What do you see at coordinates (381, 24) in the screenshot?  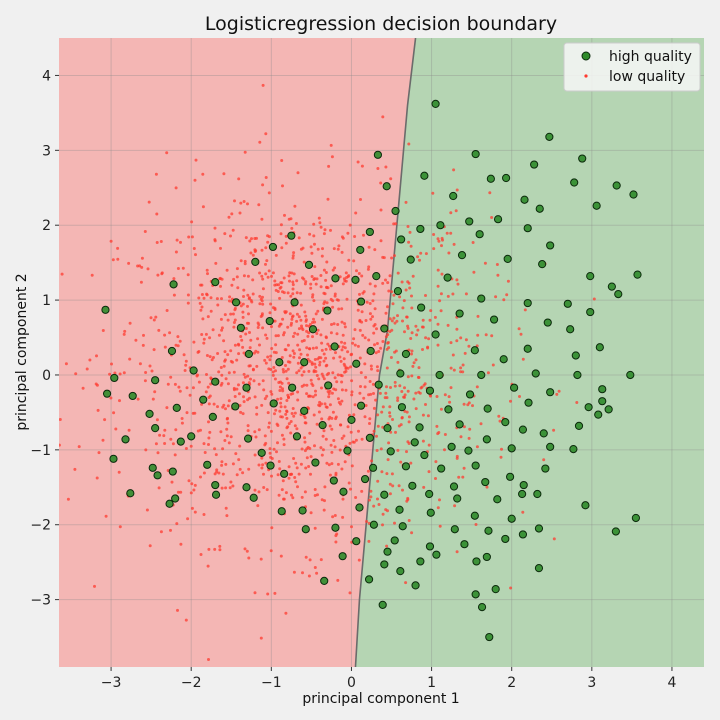 I see `chart-title: Logisticregression decision boundary` at bounding box center [381, 24].